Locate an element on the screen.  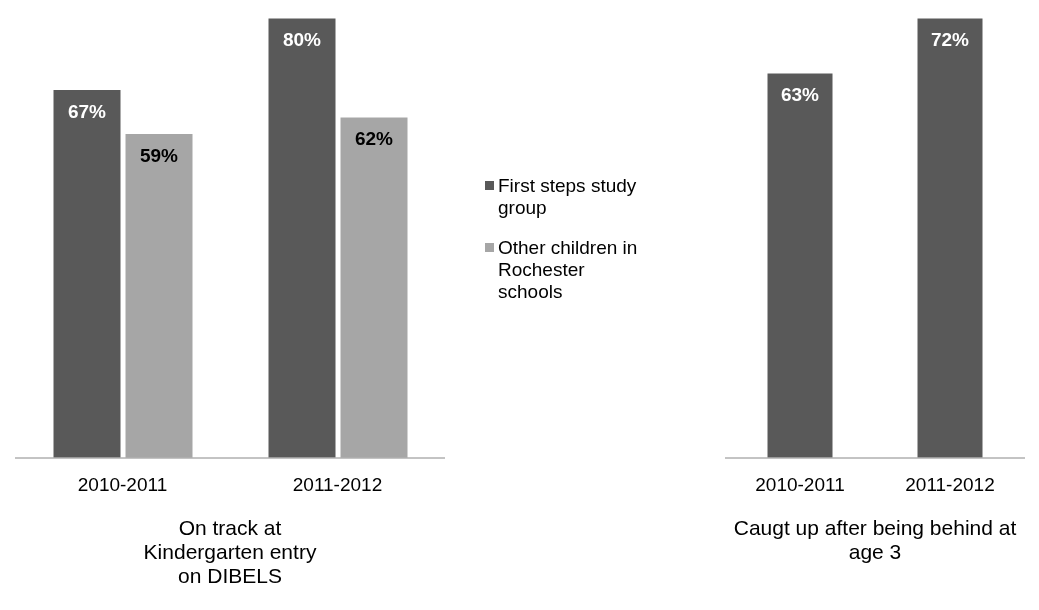
x-axis-title: On track at Kindergarten entry on DIBELS is located at coordinates (230, 552).